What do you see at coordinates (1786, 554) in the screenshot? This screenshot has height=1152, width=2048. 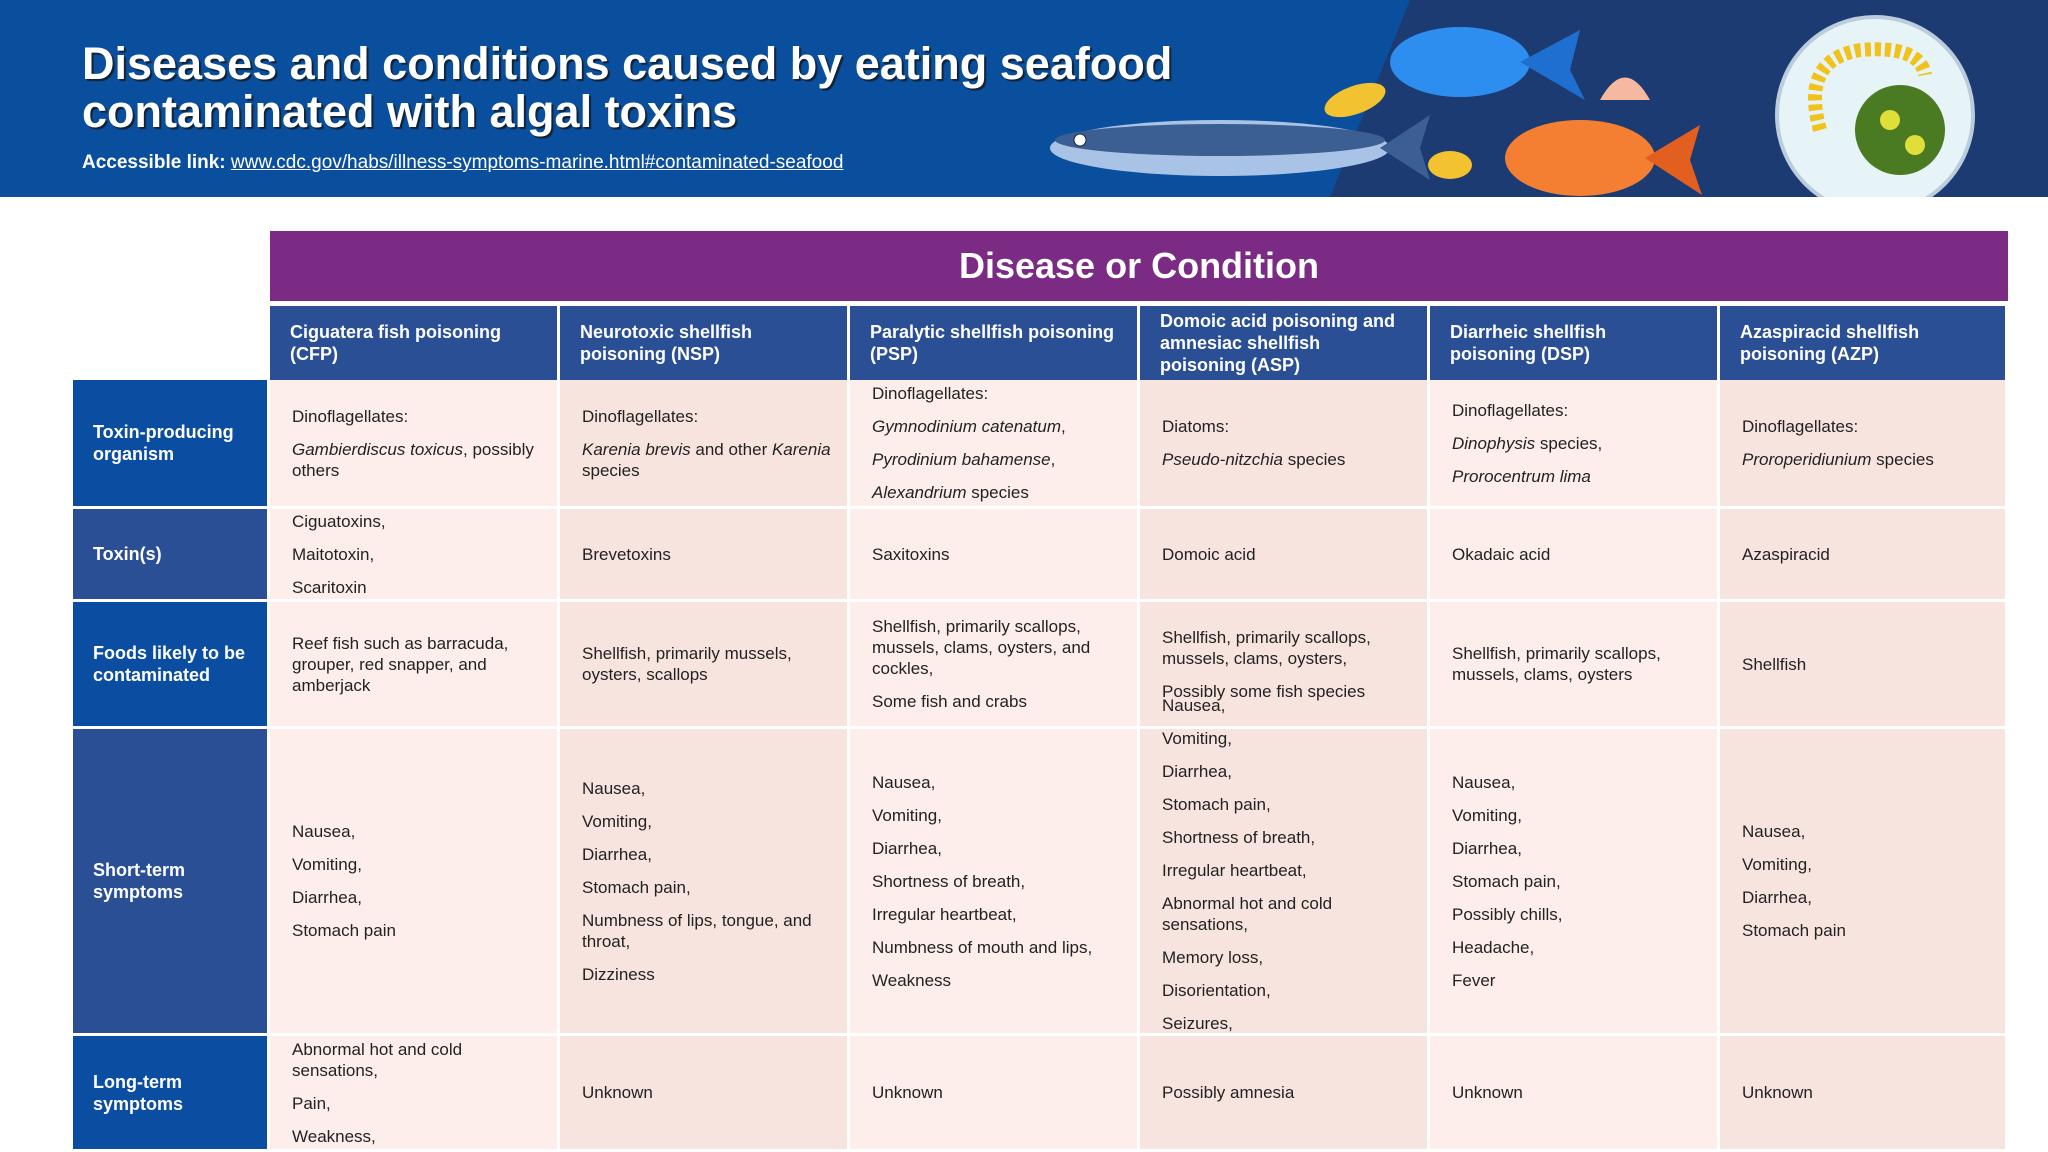 I see `text-segment: Azaspiracid` at bounding box center [1786, 554].